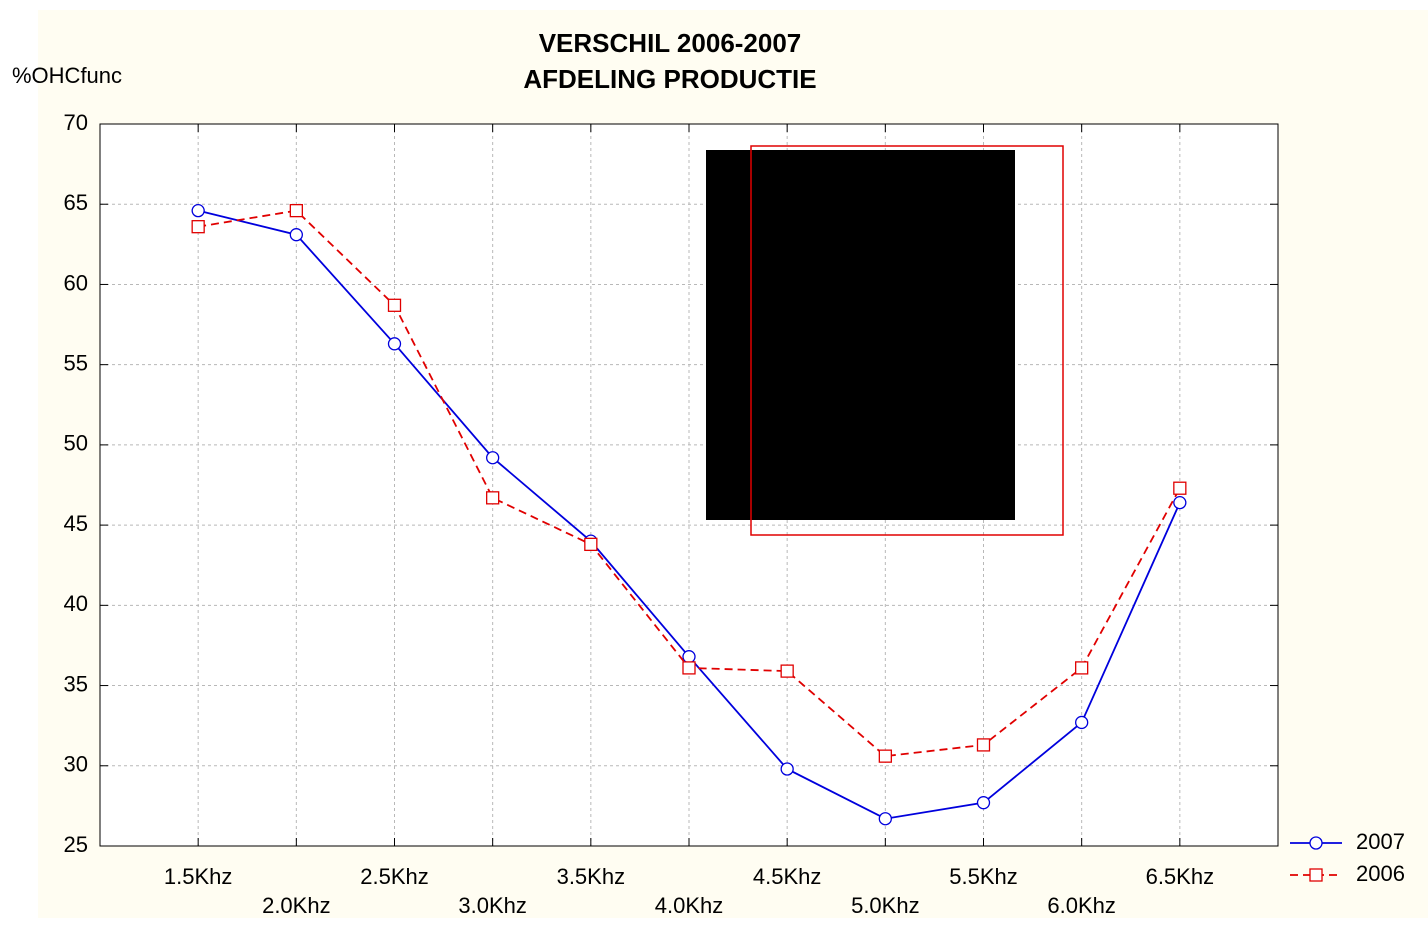  I want to click on y-tick-label: 35, so click(76, 683).